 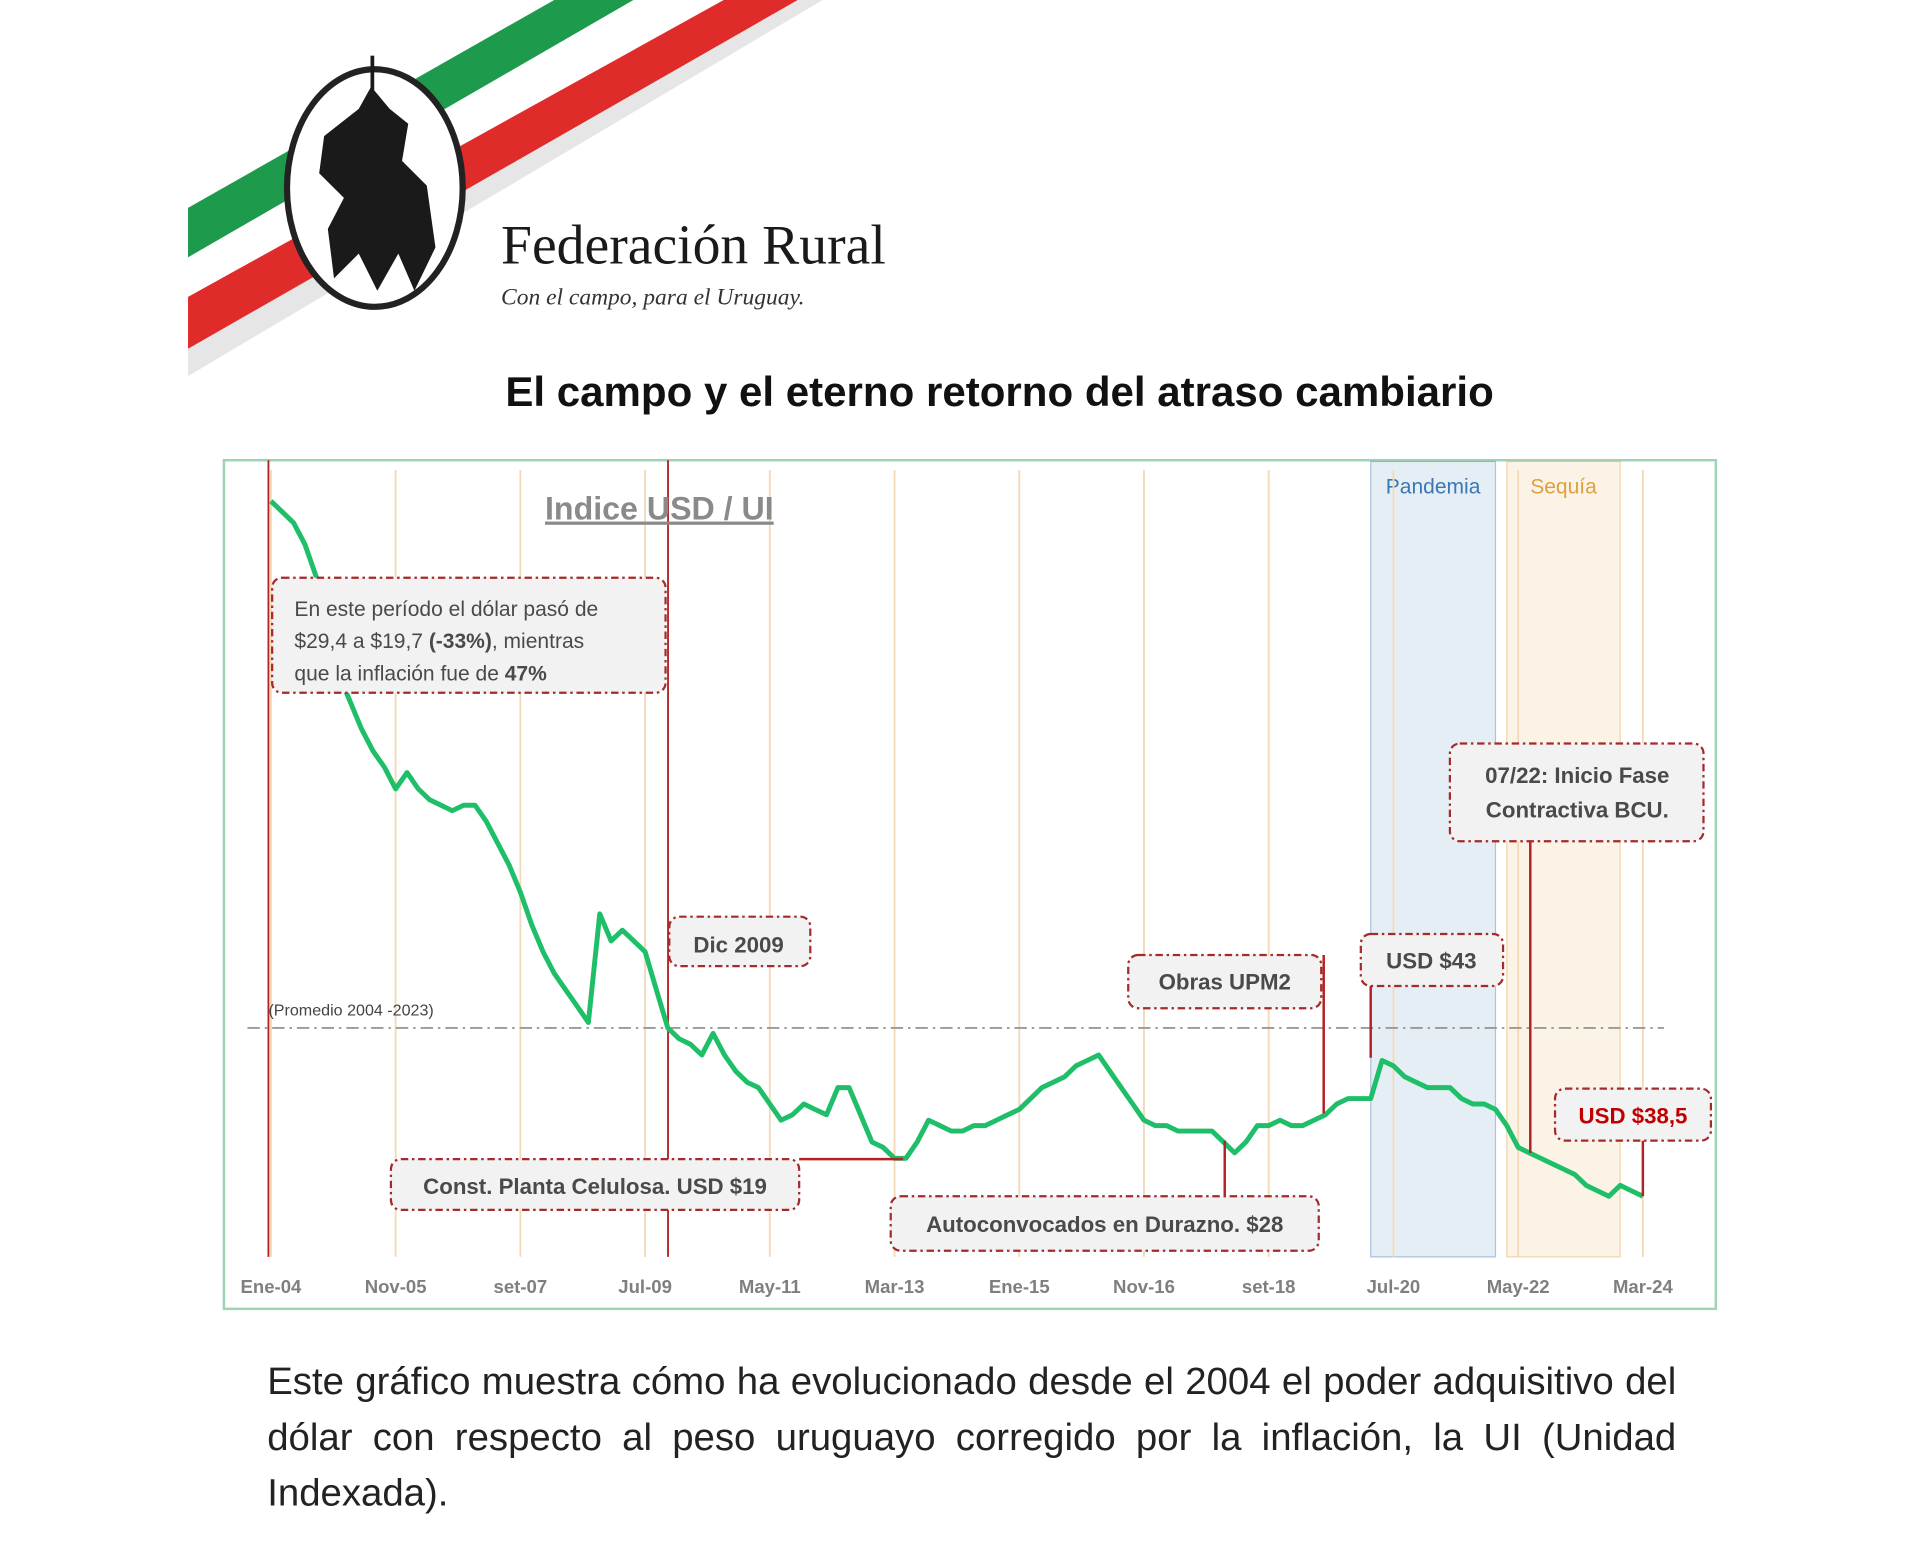 I want to click on connectors, so click(x=1222, y=1019).